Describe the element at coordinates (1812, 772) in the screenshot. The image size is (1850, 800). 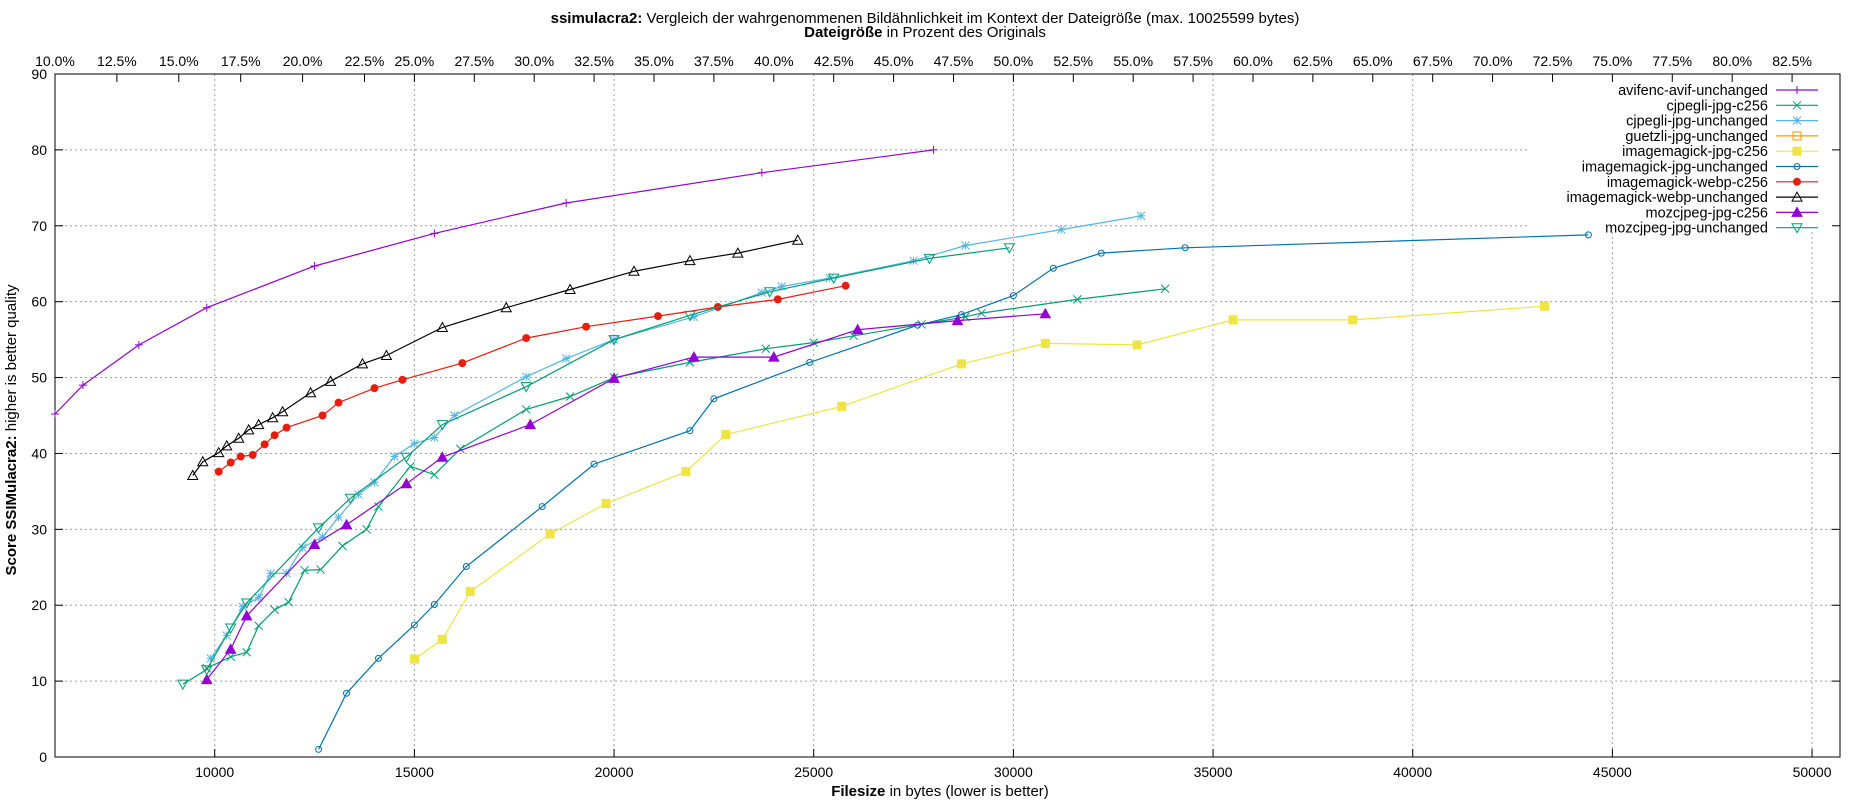
I see `x-tick-label: 50000` at that location.